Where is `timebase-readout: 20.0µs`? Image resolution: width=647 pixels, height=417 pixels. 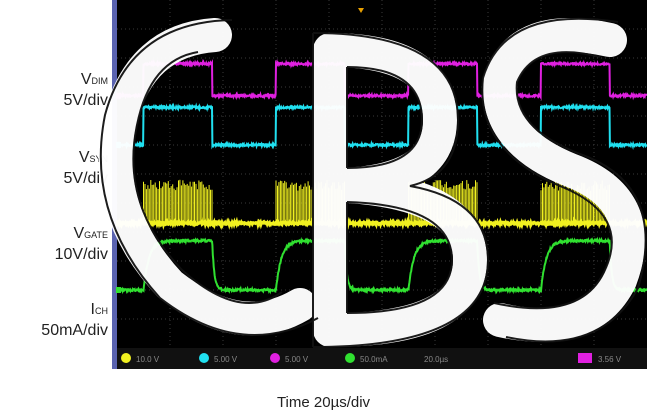 timebase-readout: 20.0µs is located at coordinates (436, 359).